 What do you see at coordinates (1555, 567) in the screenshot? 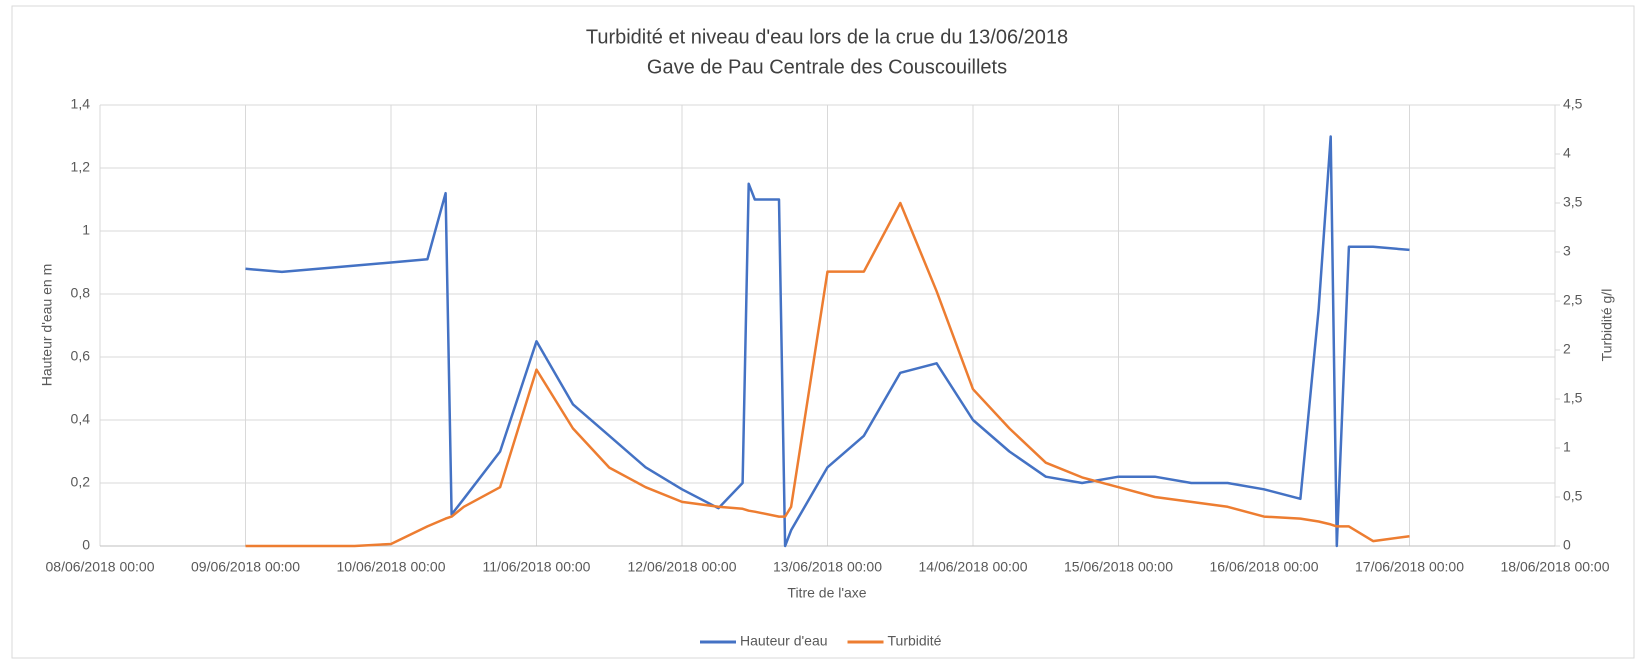
I see `x-tick-label: 18/06/2018 00:00` at bounding box center [1555, 567].